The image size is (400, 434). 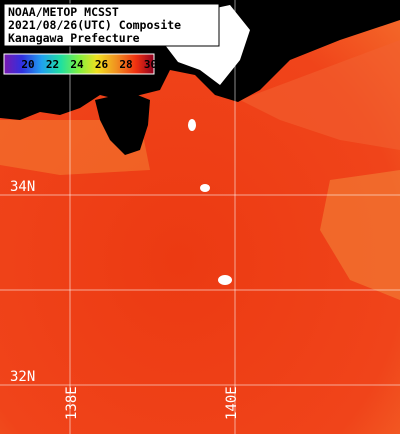 What do you see at coordinates (72, 403) in the screenshot?
I see `lon-label: 138E` at bounding box center [72, 403].